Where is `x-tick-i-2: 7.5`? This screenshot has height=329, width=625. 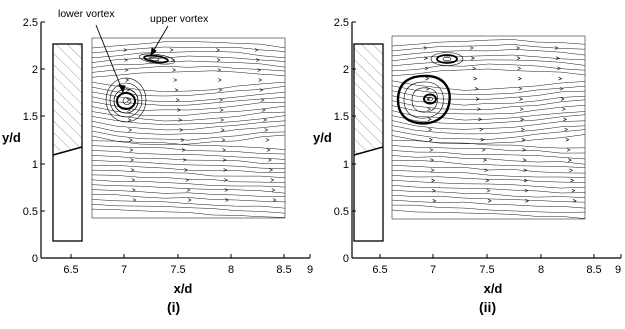 x-tick-i-2: 7.5 is located at coordinates (177, 270).